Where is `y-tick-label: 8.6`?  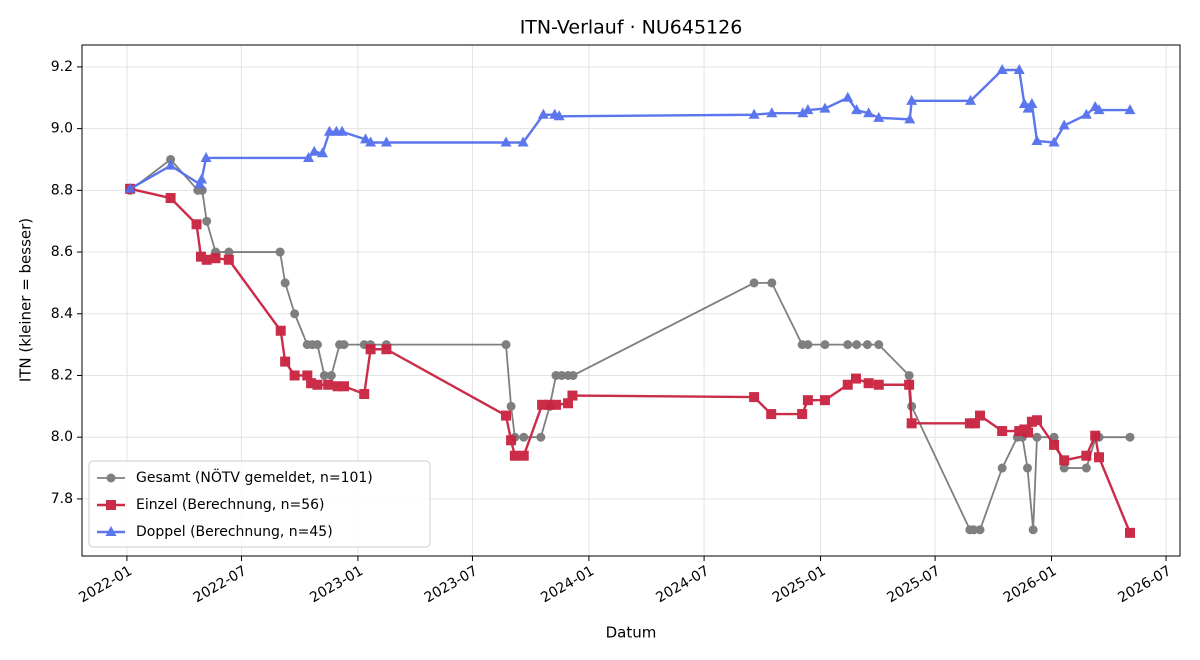 y-tick-label: 8.6 is located at coordinates (62, 252).